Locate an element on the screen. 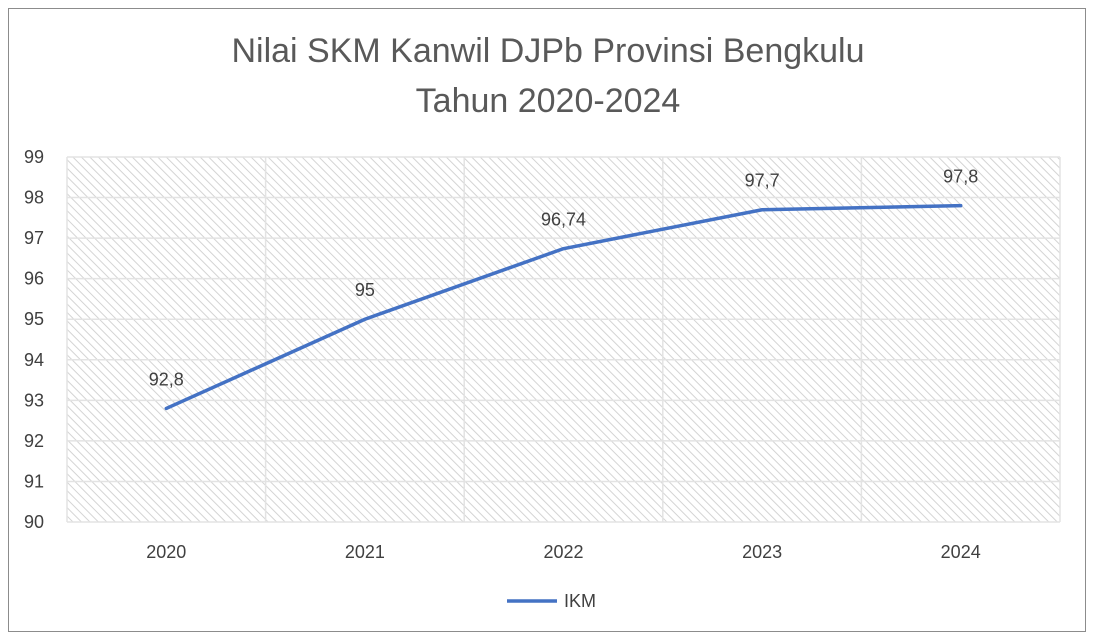 This screenshot has height=643, width=1096. y-tick-label: 91 is located at coordinates (34, 481).